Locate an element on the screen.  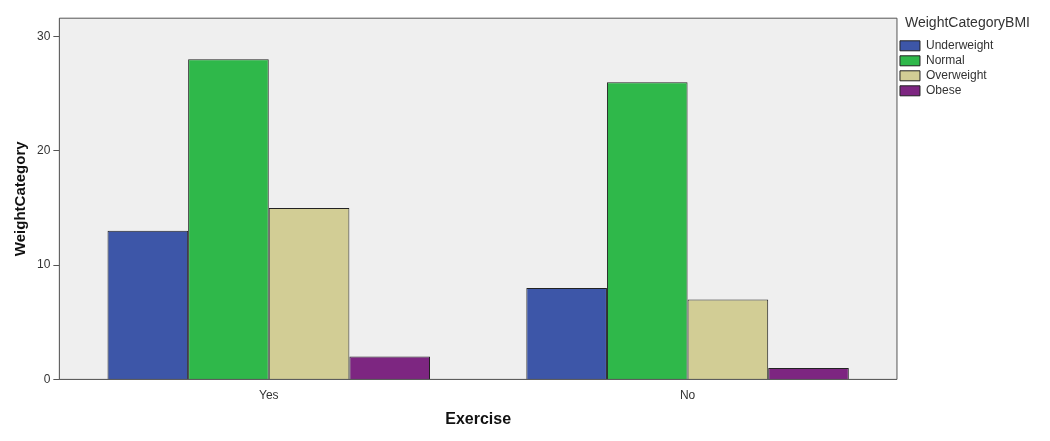
y-tick-label: 30 is located at coordinates (43, 35).